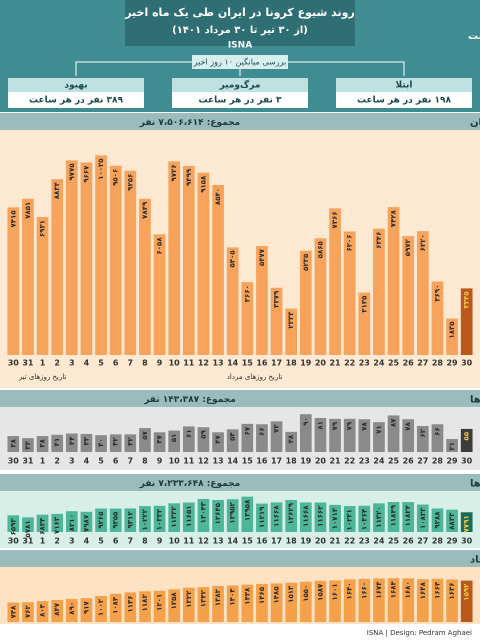 The image size is (480, 640). I want to click on value-label: ۹۶۶۷, so click(86, 174).